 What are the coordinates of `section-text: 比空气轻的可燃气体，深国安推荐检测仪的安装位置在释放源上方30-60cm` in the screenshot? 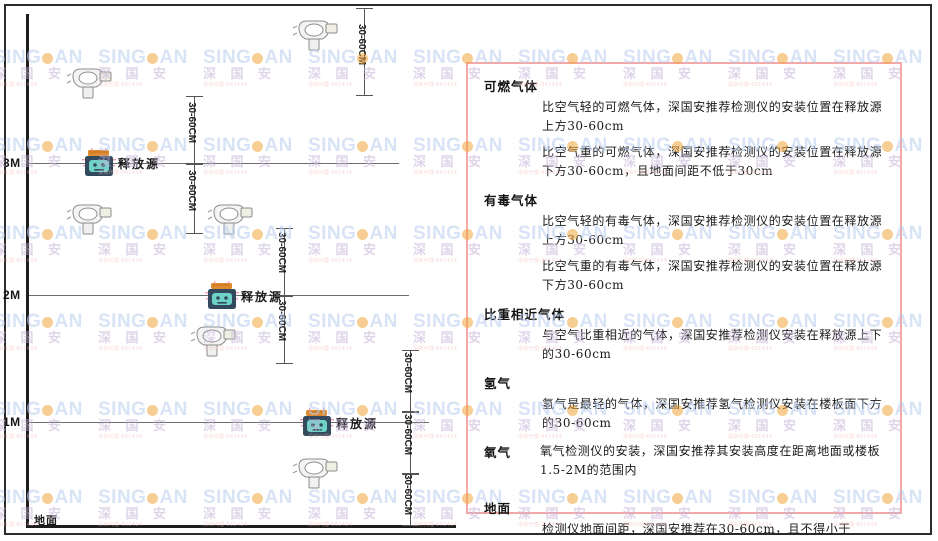 It's located at (712, 116).